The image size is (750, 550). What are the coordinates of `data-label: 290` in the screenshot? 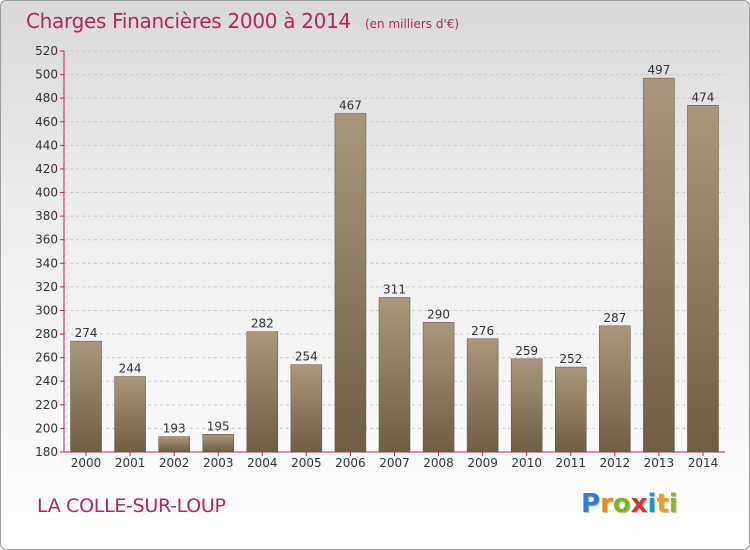 It's located at (438, 314).